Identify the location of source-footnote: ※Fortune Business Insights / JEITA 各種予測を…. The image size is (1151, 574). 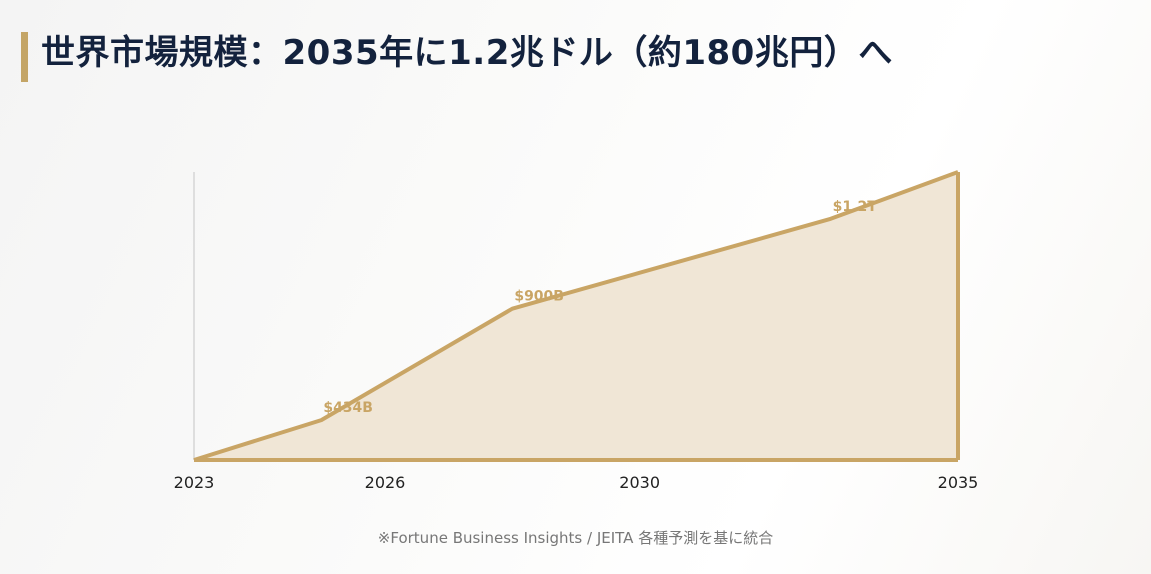
(575, 538).